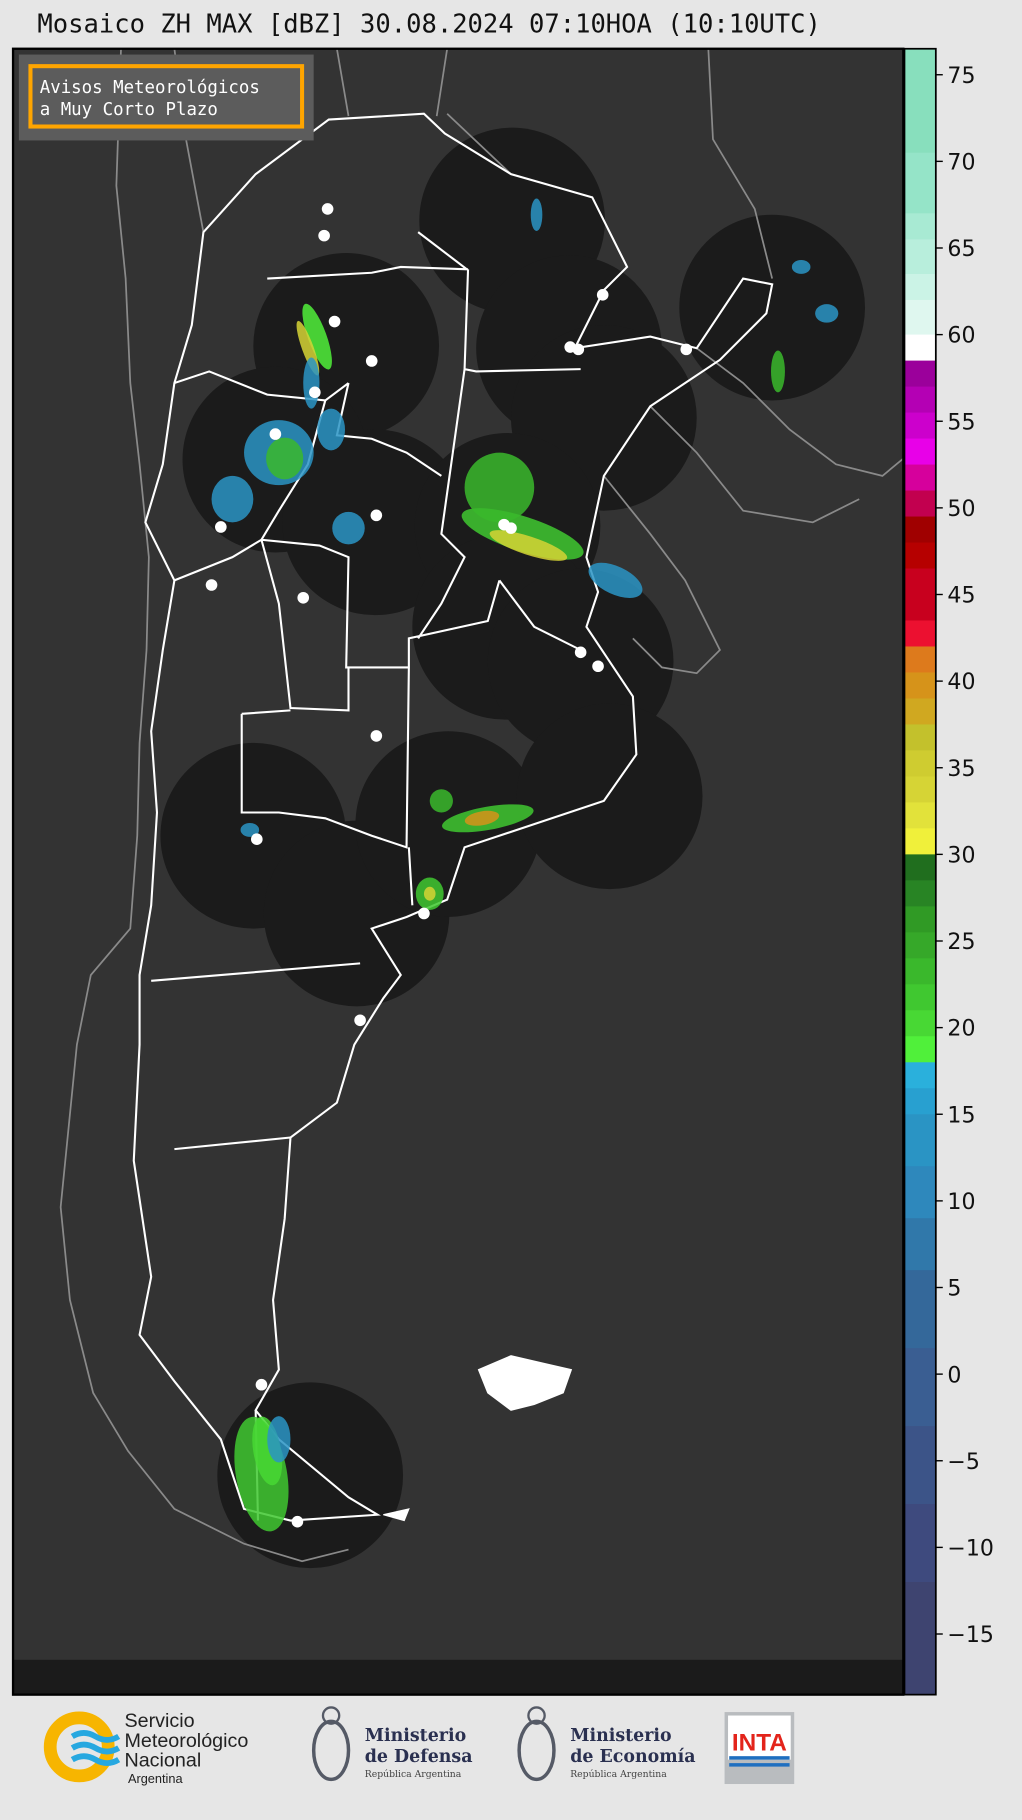 The width and height of the screenshot is (1022, 1820). What do you see at coordinates (150, 88) in the screenshot?
I see `notice-line-1: Avisos Meteorológicos` at bounding box center [150, 88].